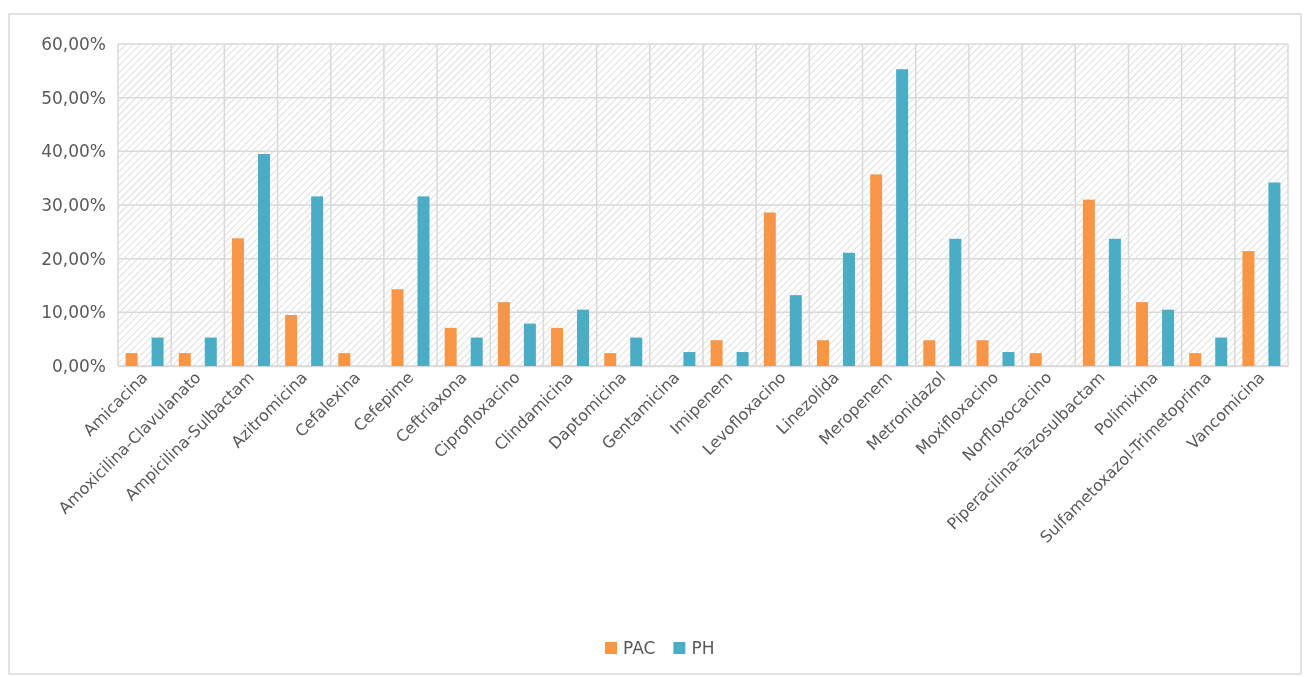 Image resolution: width=1307 pixels, height=677 pixels. What do you see at coordinates (73, 258) in the screenshot?
I see `y-tick-label: 20,00%` at bounding box center [73, 258].